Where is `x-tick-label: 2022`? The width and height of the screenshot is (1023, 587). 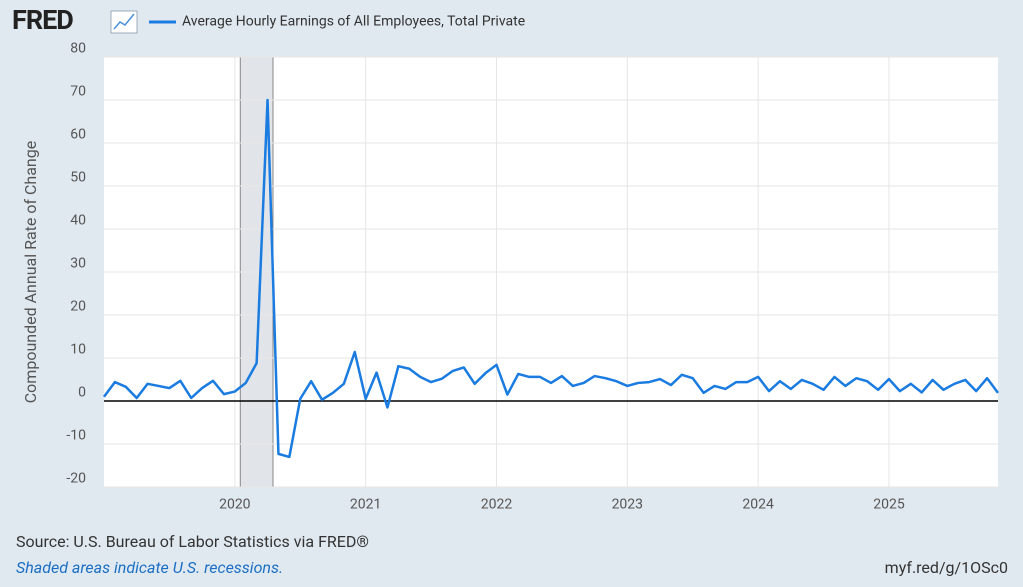 x-tick-label: 2022 is located at coordinates (497, 505).